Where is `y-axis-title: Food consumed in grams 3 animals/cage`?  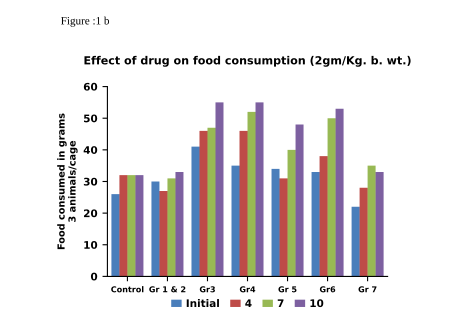 y-axis-title: Food consumed in grams 3 animals/cage is located at coordinates (67, 181).